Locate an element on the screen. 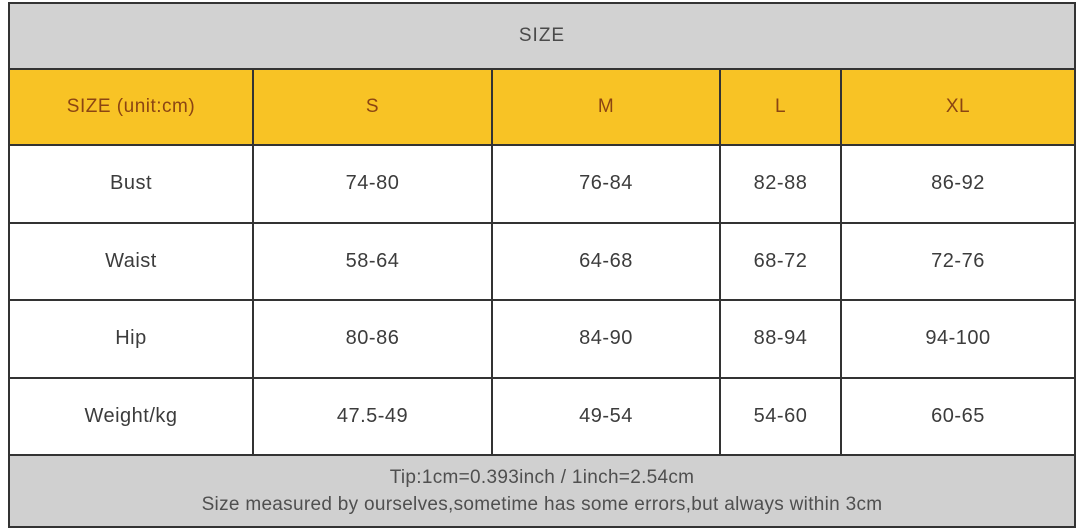 The height and width of the screenshot is (530, 1080). waist-m-value: 64-68 is located at coordinates (607, 262).